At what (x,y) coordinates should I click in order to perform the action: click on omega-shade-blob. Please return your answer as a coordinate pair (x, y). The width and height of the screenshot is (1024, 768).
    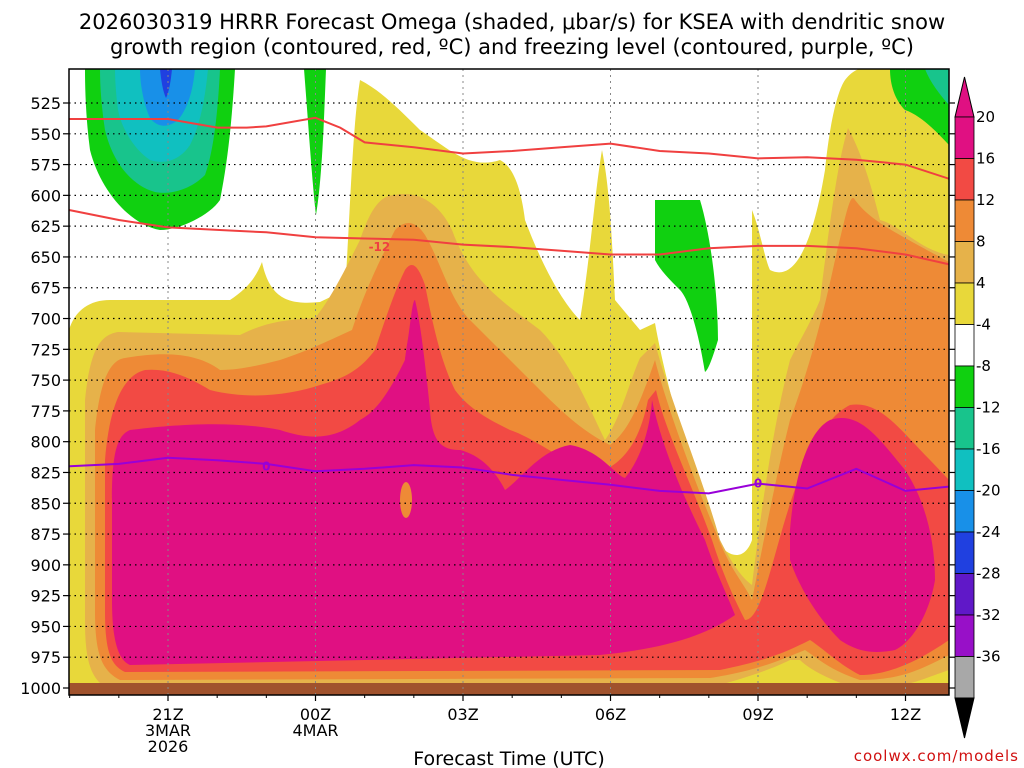
    Looking at the image, I should click on (406, 500).